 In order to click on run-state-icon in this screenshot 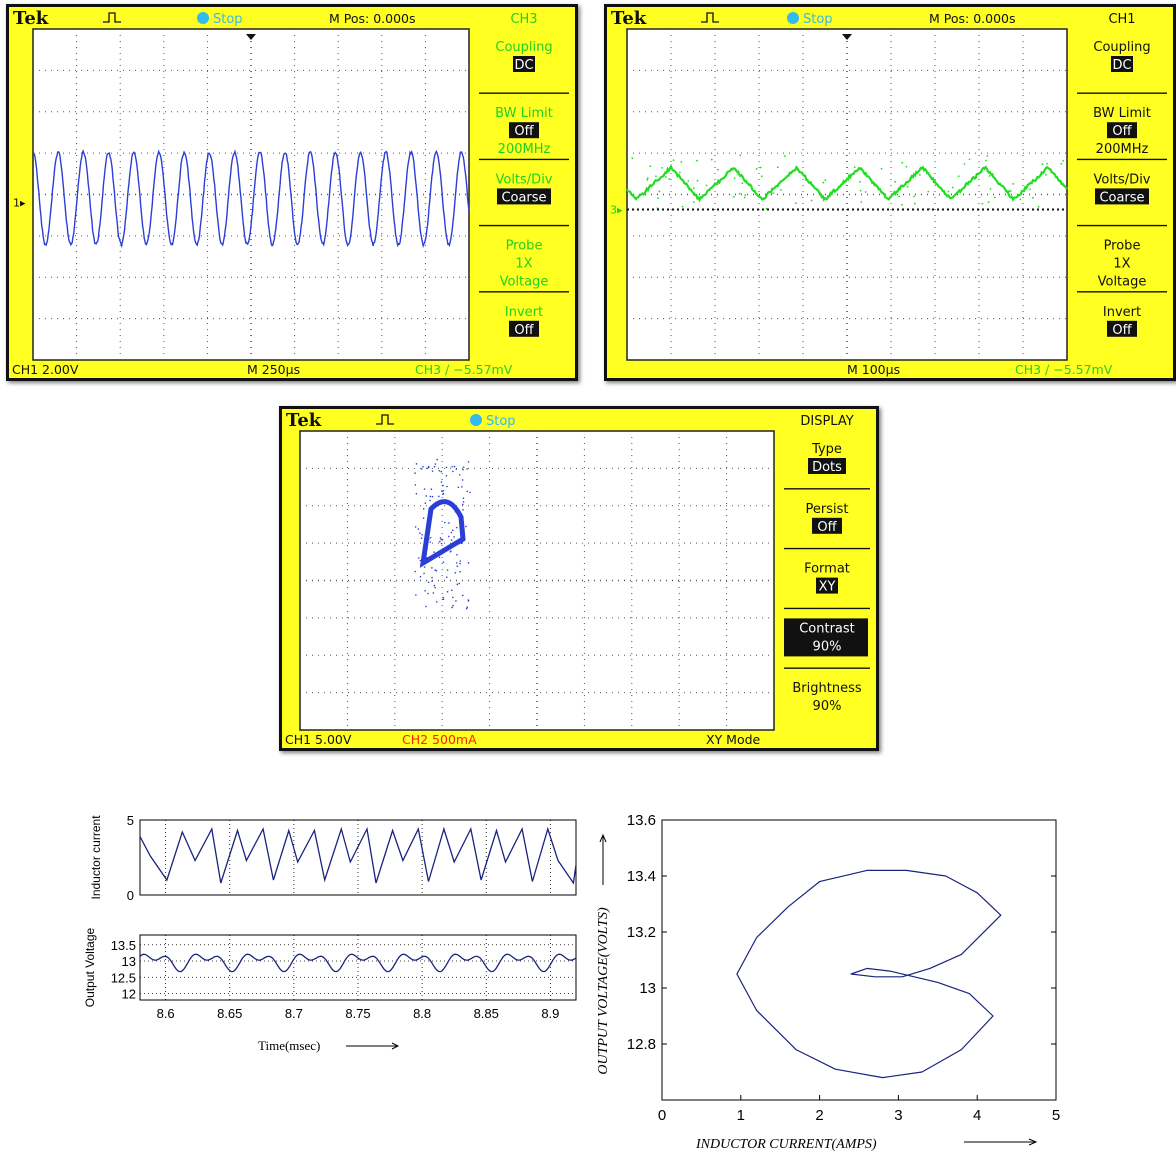, I will do `click(793, 18)`.